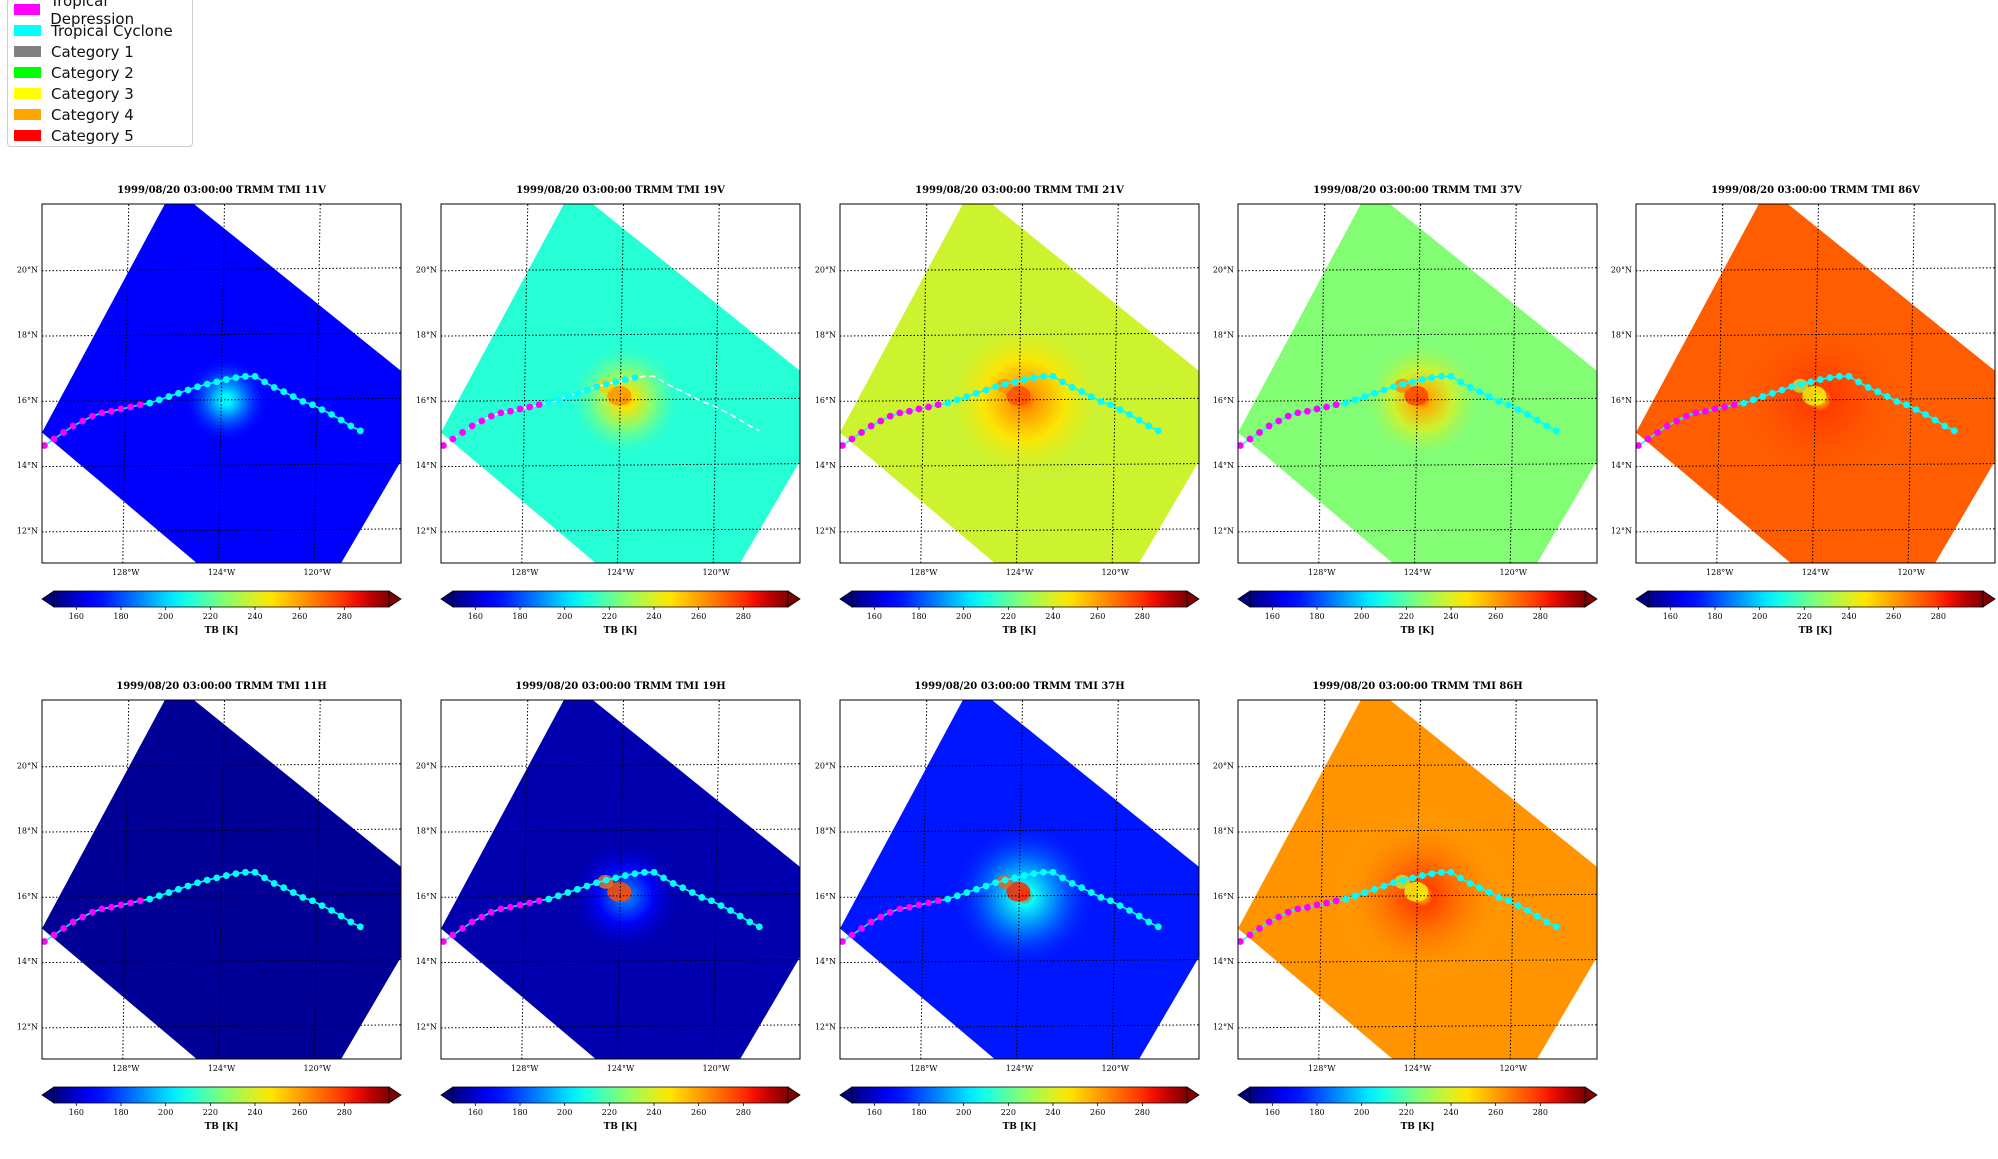 Image resolution: width=1998 pixels, height=1159 pixels. What do you see at coordinates (1223, 896) in the screenshot?
I see `lat-tick-label: 16°N` at bounding box center [1223, 896].